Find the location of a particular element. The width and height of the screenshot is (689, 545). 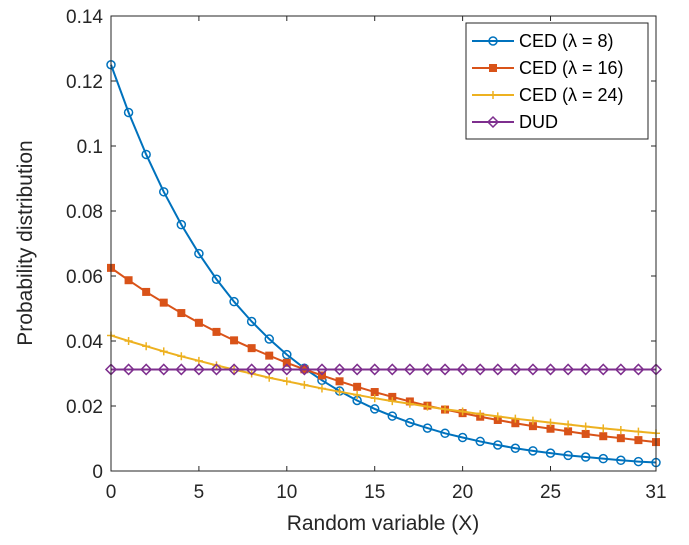

y-tick-label: 0.14 is located at coordinates (84, 17).